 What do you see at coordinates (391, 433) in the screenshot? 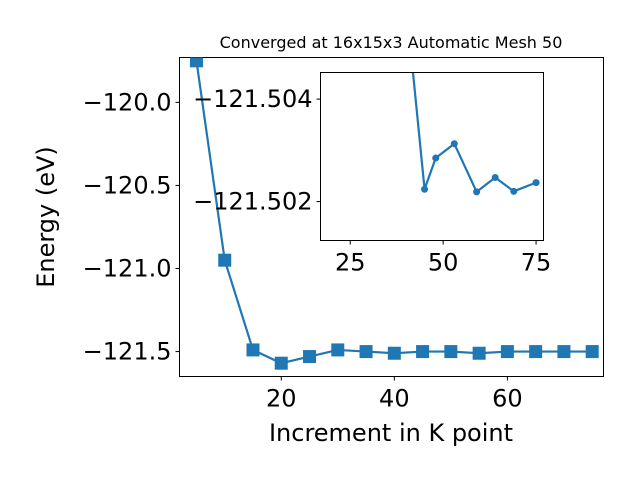
I see `x-axis-label: Increment in K point` at bounding box center [391, 433].